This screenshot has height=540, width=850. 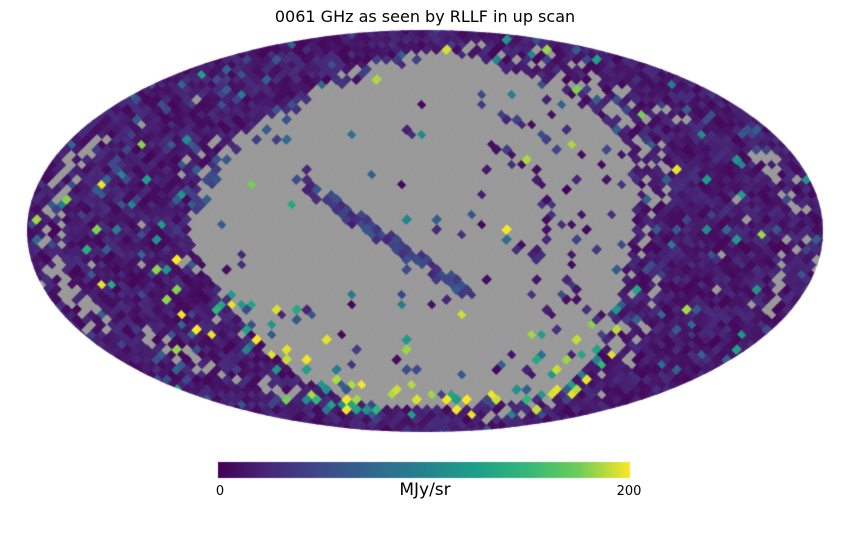 What do you see at coordinates (629, 491) in the screenshot?
I see `colorbar-tick-max: 200` at bounding box center [629, 491].